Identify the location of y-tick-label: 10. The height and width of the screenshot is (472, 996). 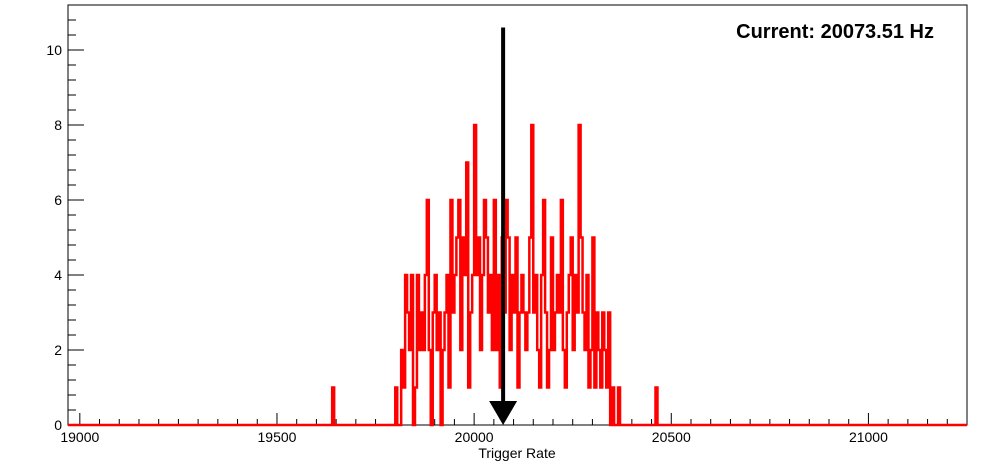
(54, 50).